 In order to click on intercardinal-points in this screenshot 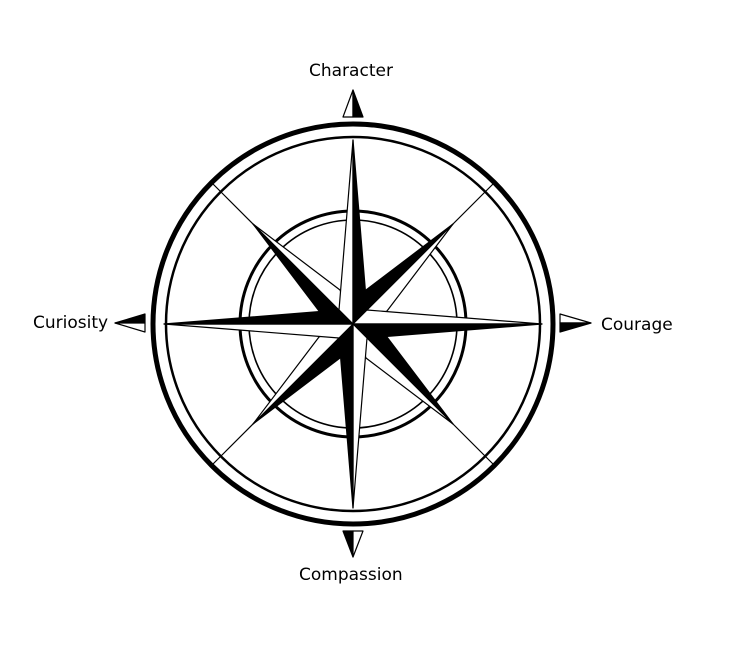, I will do `click(353, 324)`.